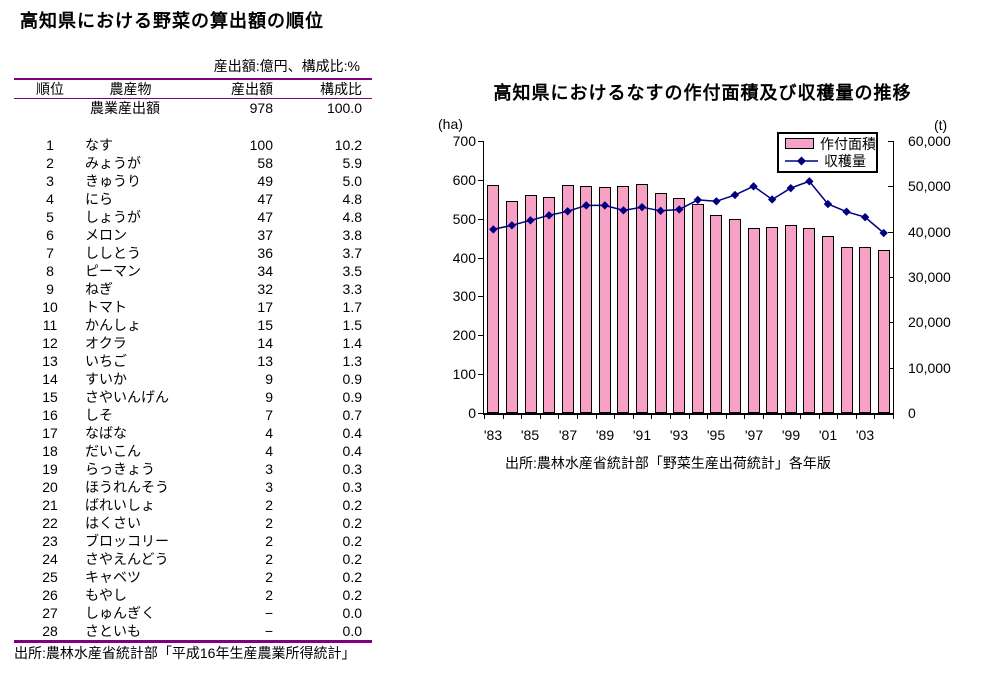  What do you see at coordinates (50, 577) in the screenshot?
I see `rank-cell: 25` at bounding box center [50, 577].